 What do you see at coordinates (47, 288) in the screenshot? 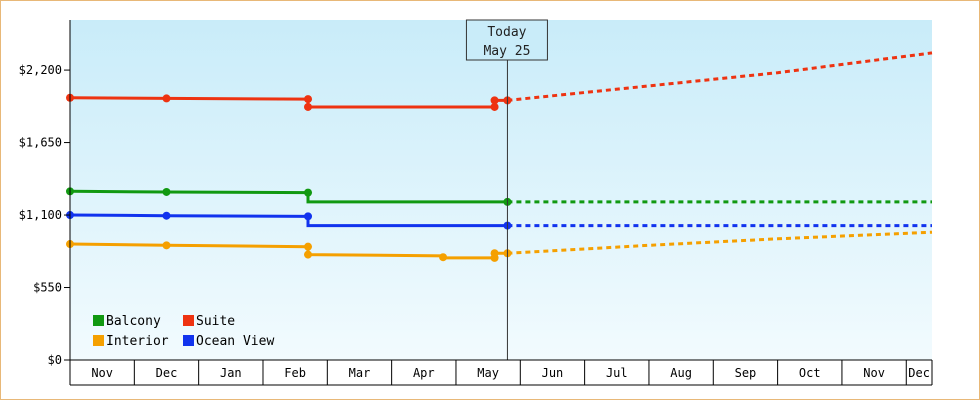
I see `y-tick-label: $550` at bounding box center [47, 288].